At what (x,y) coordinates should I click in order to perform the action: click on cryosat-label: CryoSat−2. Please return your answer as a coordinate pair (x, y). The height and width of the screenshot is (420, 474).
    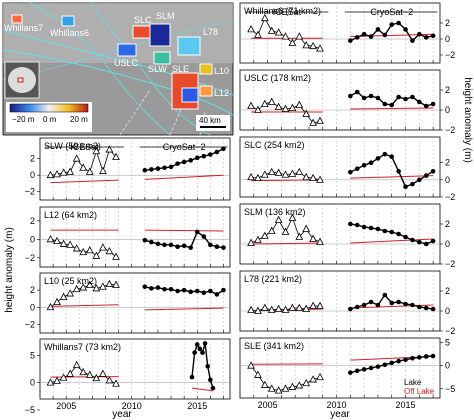
    Looking at the image, I should click on (391, 12).